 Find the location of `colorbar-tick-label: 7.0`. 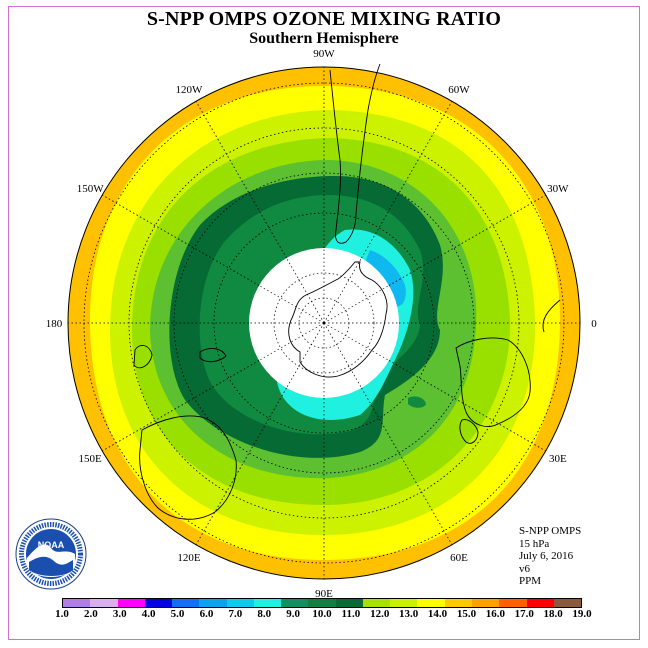

colorbar-tick-label: 7.0 is located at coordinates (235, 614).